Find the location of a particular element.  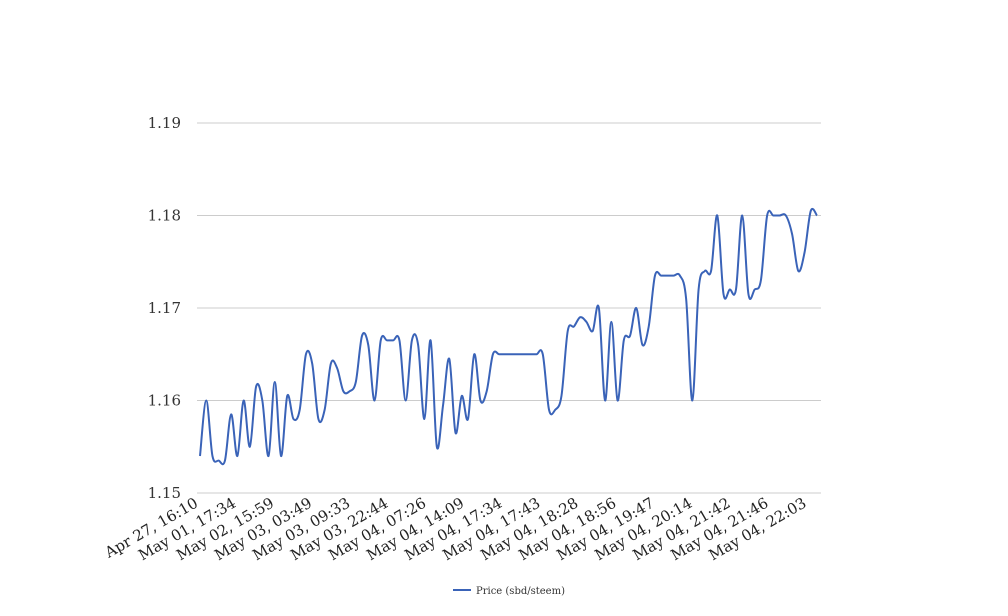

y-tick-label: 1.15 is located at coordinates (164, 493).